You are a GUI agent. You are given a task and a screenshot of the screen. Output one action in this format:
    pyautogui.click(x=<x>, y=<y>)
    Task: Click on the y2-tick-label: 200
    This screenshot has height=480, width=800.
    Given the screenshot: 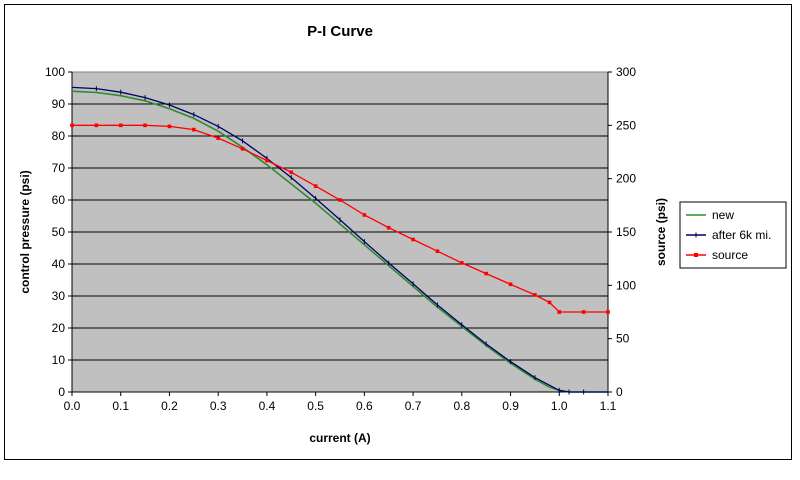 What is the action you would take?
    pyautogui.click(x=626, y=179)
    